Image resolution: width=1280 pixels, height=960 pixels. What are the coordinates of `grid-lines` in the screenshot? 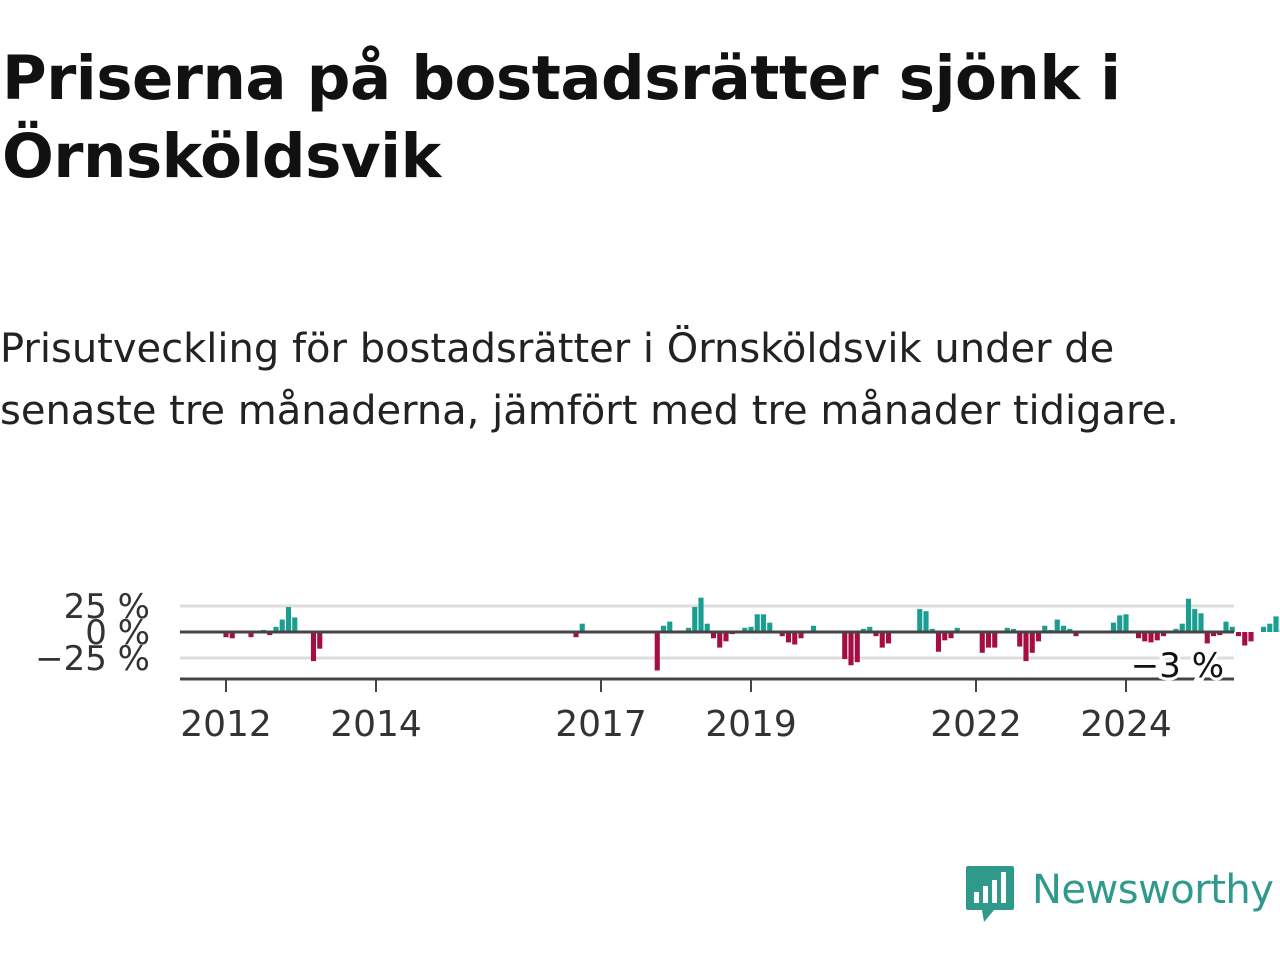 It's located at (707, 632).